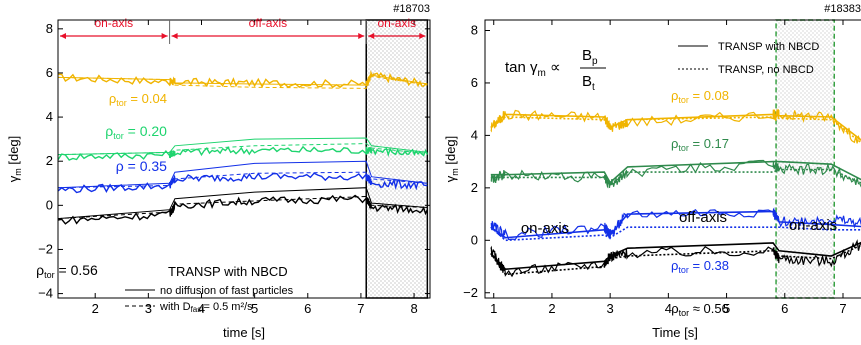  I want to click on r-series-3-solid-line, so click(675, 256).